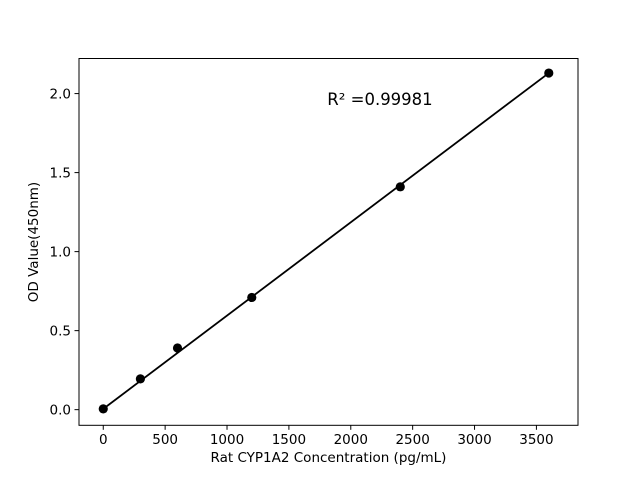  Describe the element at coordinates (60, 94) in the screenshot. I see `y-tick-label: 2.0` at that location.